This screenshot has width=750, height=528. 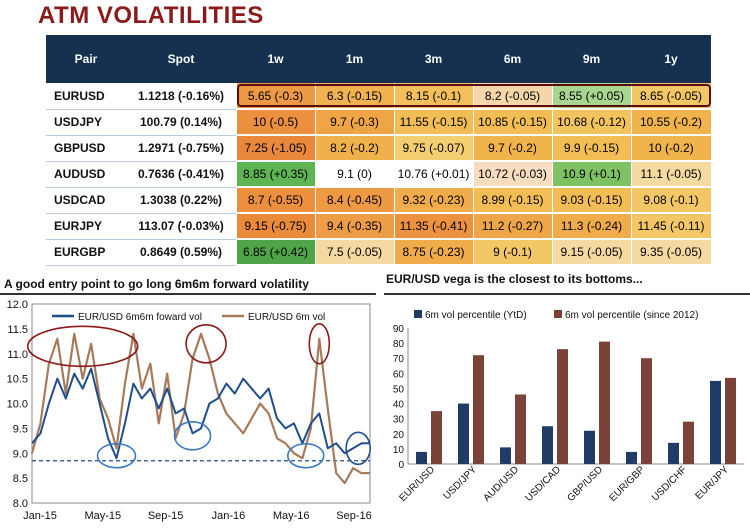 What do you see at coordinates (671, 148) in the screenshot?
I see `vol-cell: 10 (-0.2)` at bounding box center [671, 148].